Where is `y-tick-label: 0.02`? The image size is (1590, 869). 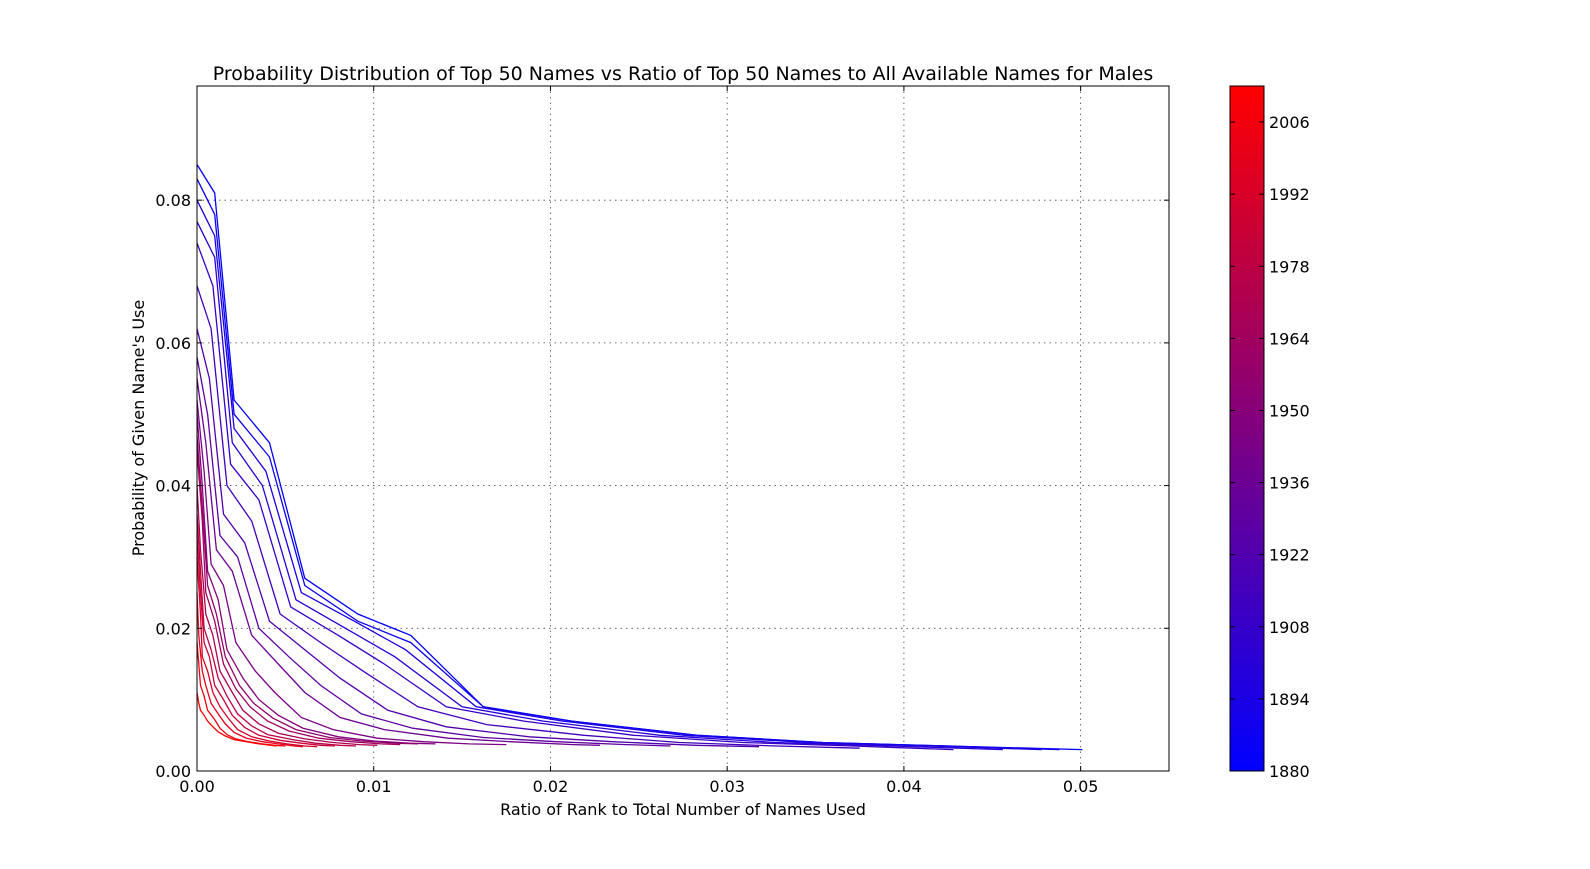
y-tick-label: 0.02 is located at coordinates (173, 628).